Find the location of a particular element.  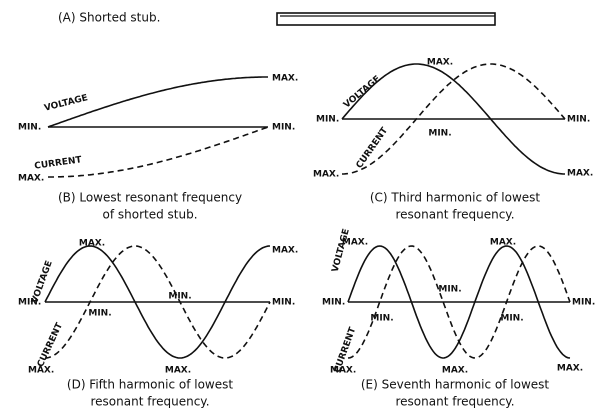

caption: (B) Lowest resonant frequency is located at coordinates (150, 198).